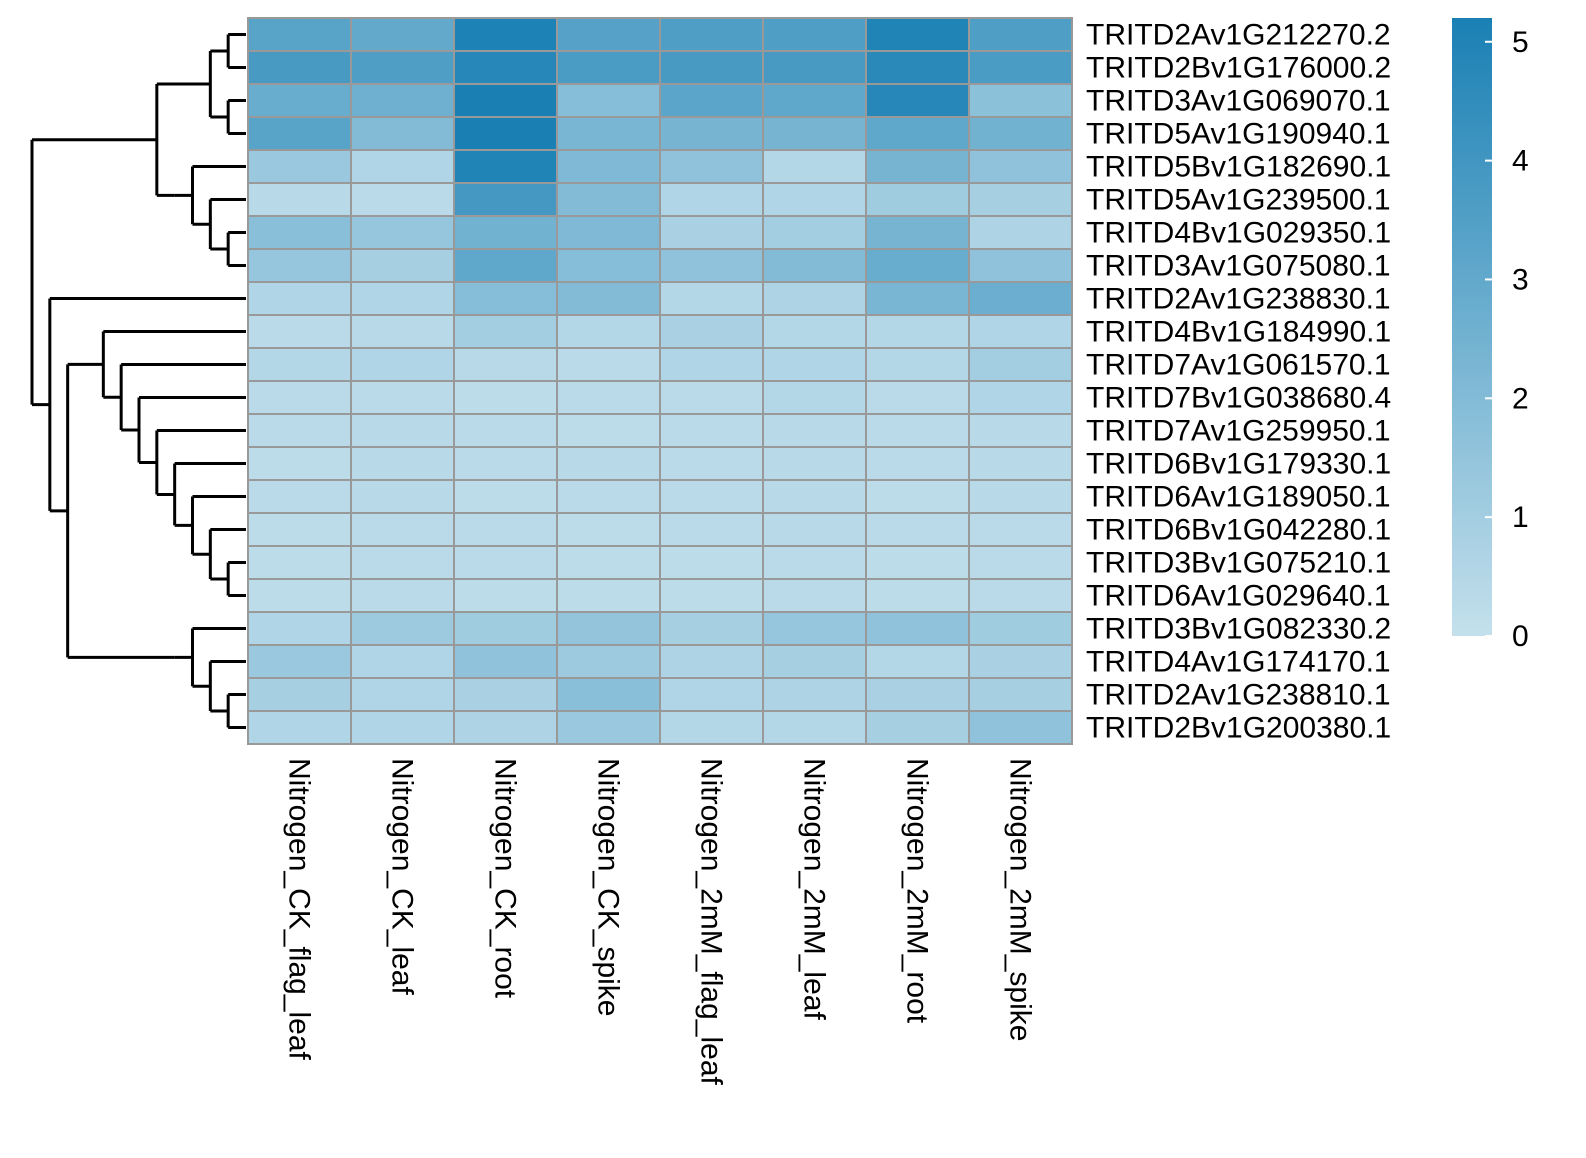 Image resolution: width=1586 pixels, height=1158 pixels. Describe the element at coordinates (1238, 332) in the screenshot. I see `row-label: TRITD4Bv1G184990.1` at that location.